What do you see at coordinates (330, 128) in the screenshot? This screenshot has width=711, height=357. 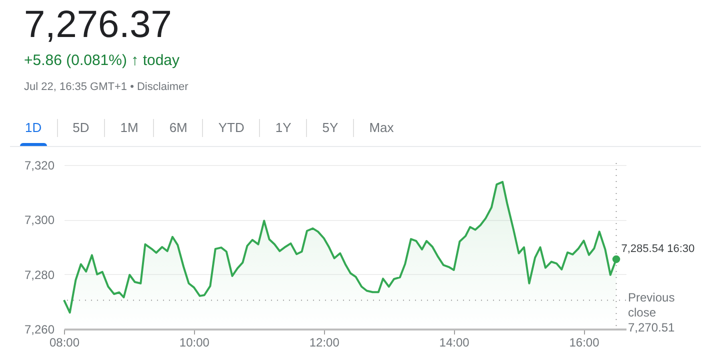 I see `text: 5Y` at bounding box center [330, 128].